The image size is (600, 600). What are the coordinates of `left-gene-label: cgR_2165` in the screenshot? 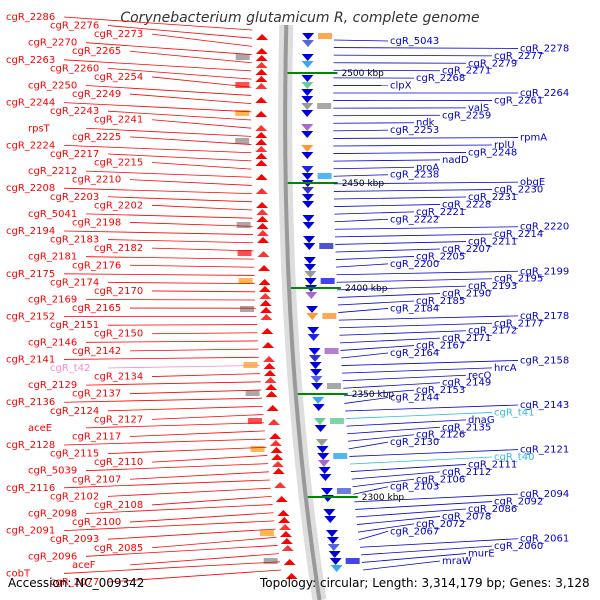 It's located at (96, 308).